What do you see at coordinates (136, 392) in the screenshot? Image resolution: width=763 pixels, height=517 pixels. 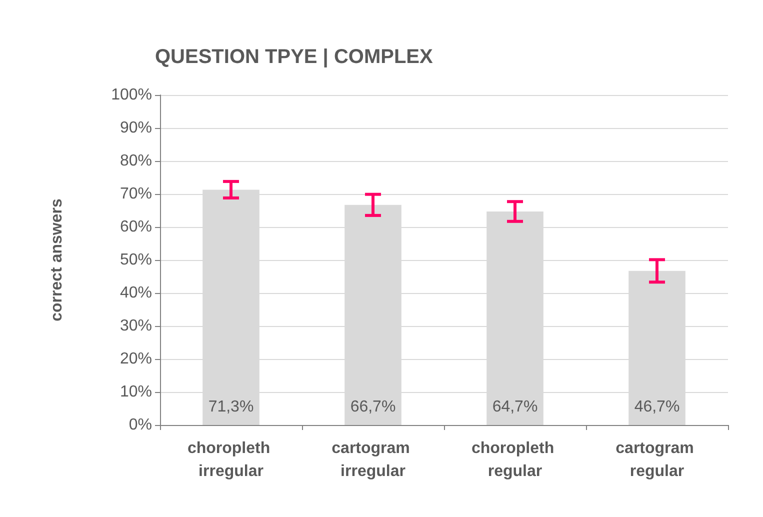 I see `y-tick-label: 10%` at bounding box center [136, 392].